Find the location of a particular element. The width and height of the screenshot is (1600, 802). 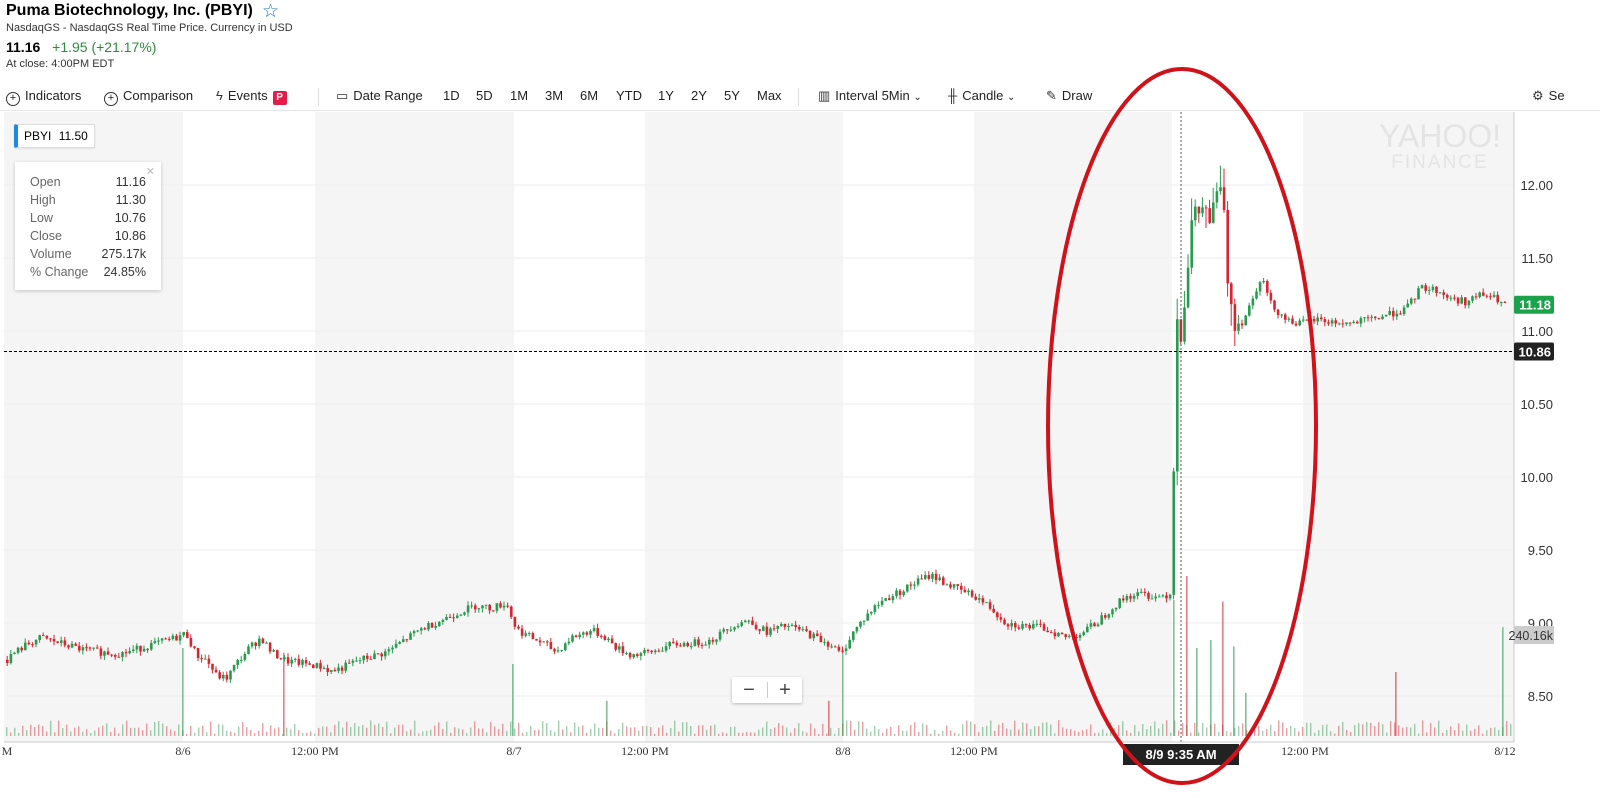

indicators-button: + Indicators is located at coordinates (43, 97).